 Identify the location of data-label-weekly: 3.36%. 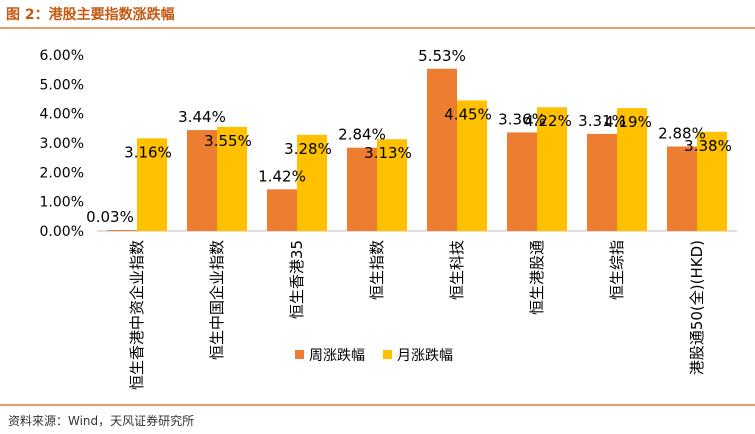
(522, 119).